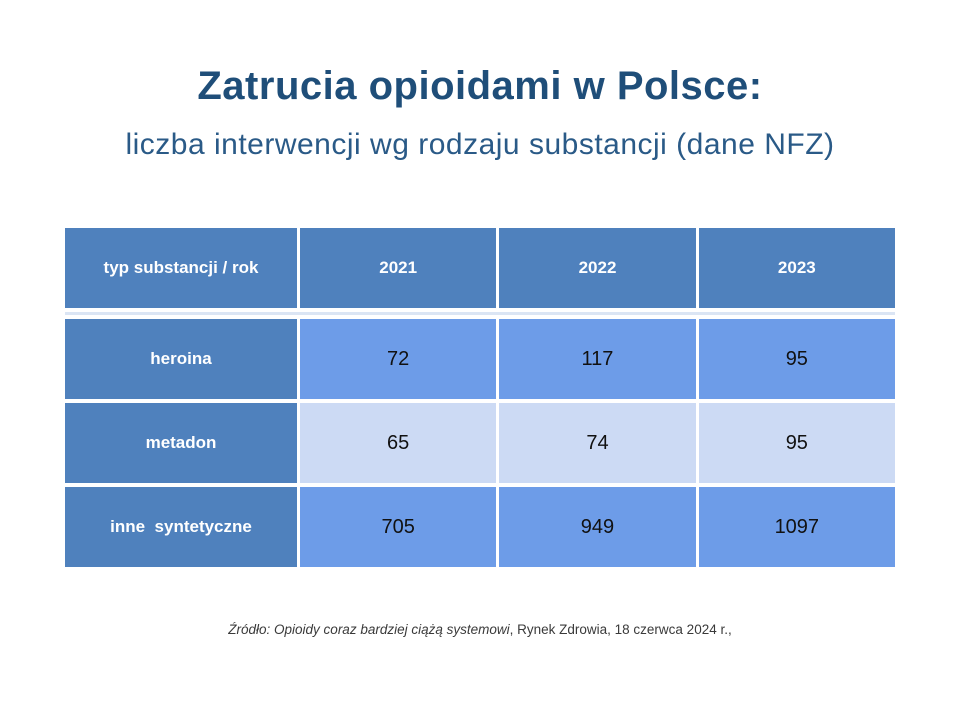  What do you see at coordinates (597, 359) in the screenshot?
I see `cell-heroina-2022: 117` at bounding box center [597, 359].